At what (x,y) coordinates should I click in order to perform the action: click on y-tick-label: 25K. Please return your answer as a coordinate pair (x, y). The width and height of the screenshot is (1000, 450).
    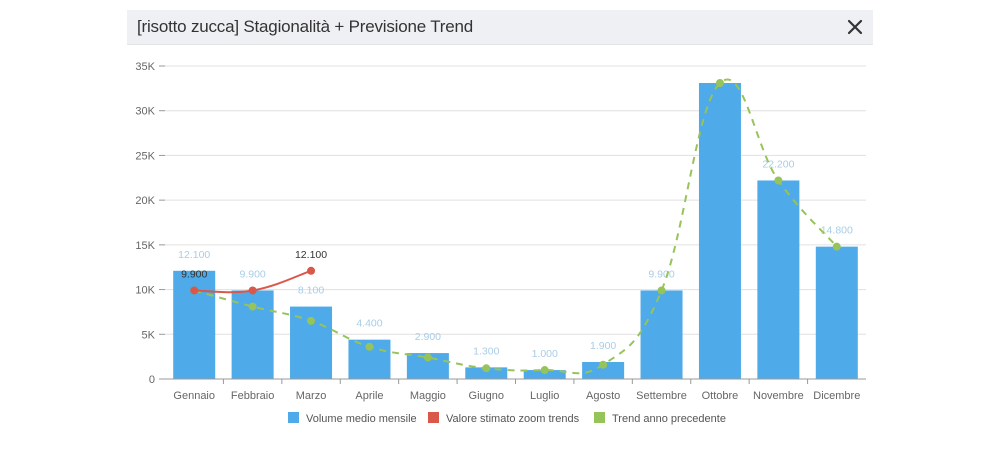
    Looking at the image, I should click on (145, 156).